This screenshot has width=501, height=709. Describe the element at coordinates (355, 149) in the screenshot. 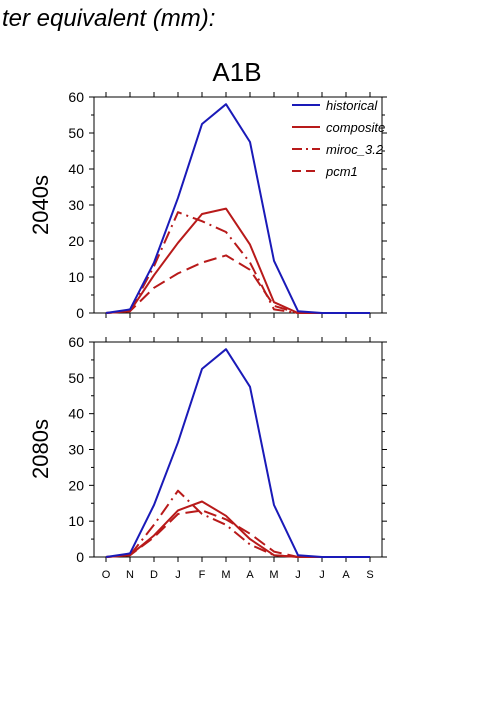

I see `legend-label: miroc_3.2` at that location.